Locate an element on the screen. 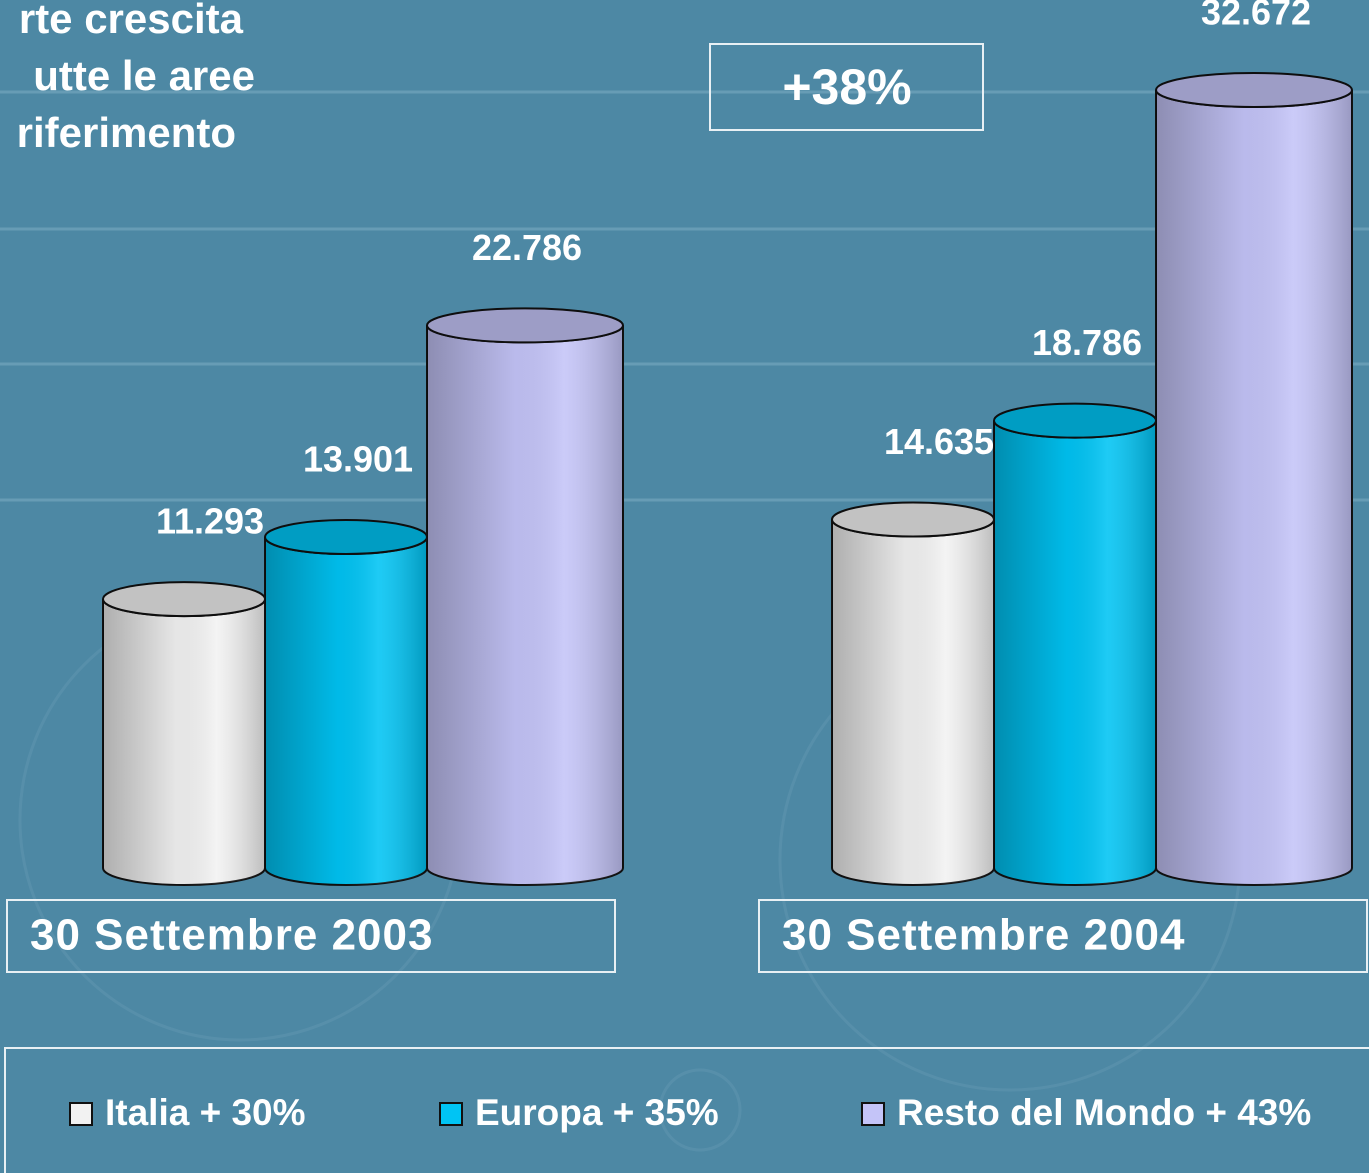  annotation: +38% is located at coordinates (846, 87).